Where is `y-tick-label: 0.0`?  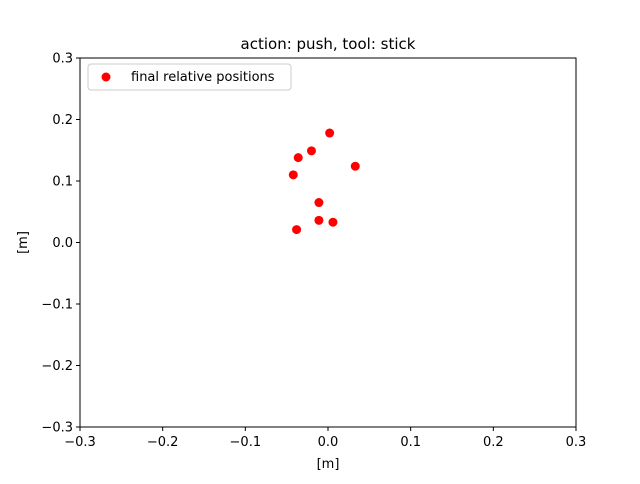
y-tick-label: 0.0 is located at coordinates (62, 243).